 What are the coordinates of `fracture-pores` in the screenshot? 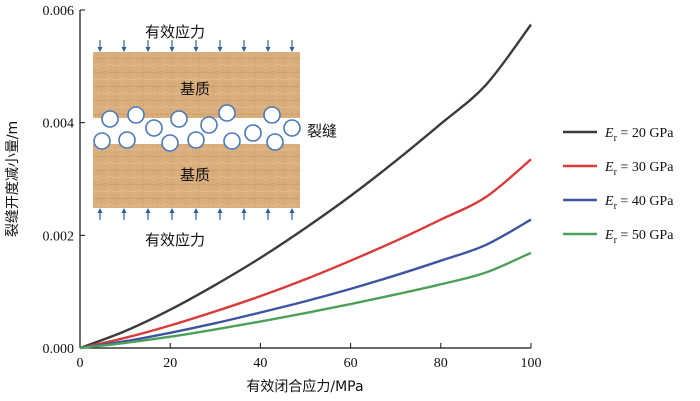 It's located at (197, 128).